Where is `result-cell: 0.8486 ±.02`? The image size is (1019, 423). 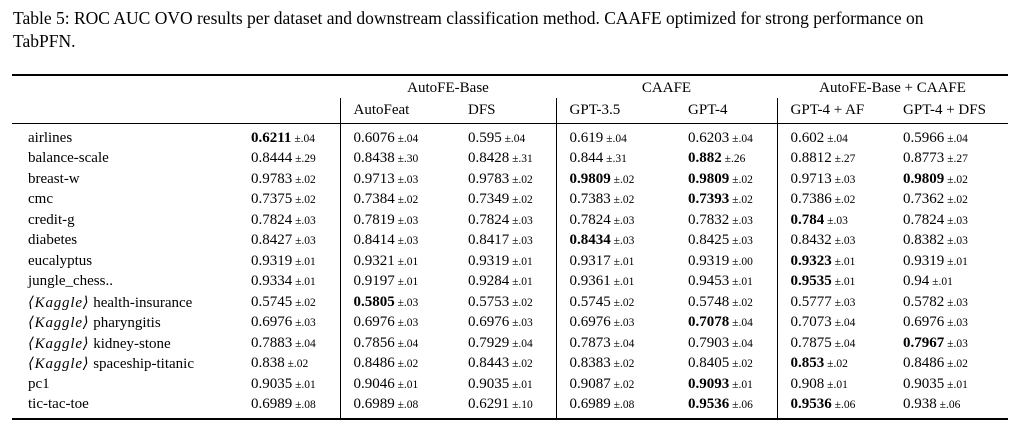 result-cell: 0.8486 ±.02 is located at coordinates (949, 364).